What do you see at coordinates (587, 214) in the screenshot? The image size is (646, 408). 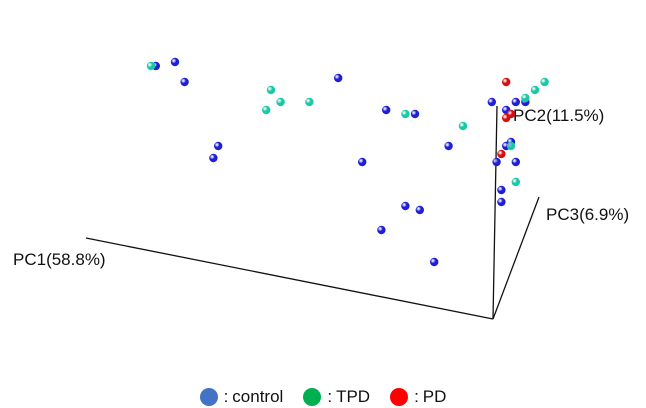 I see `pc3-axis-label: PC3(6.9%)` at bounding box center [587, 214].